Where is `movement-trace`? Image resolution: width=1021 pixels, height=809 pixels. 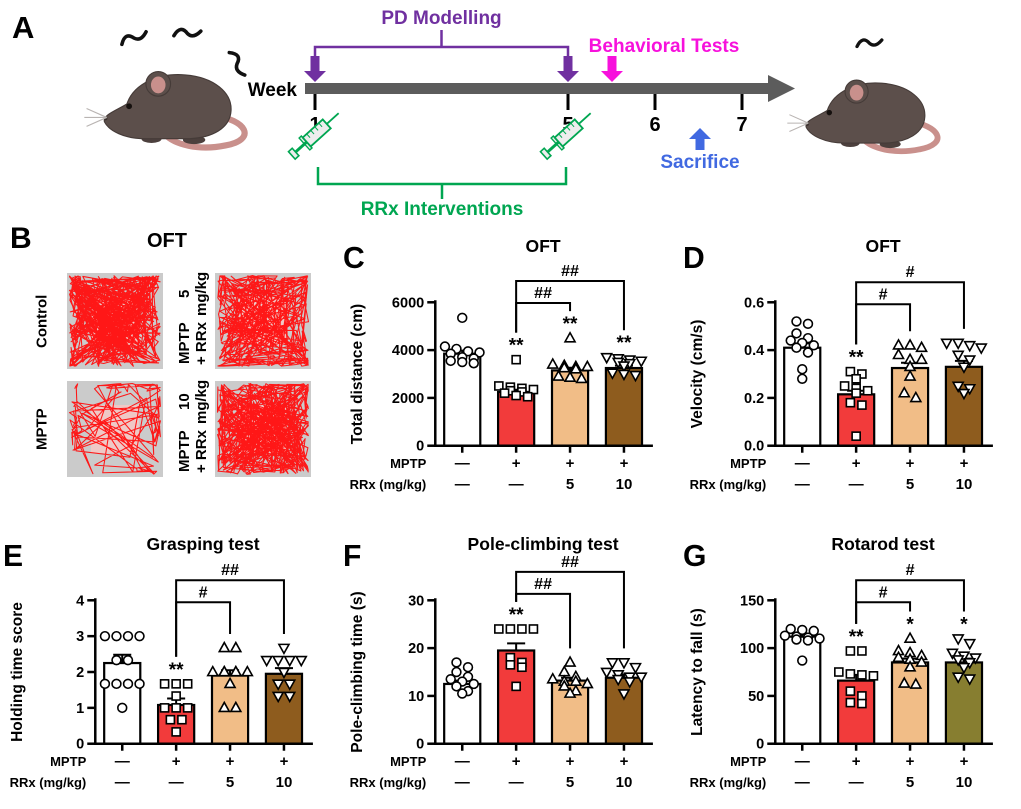
movement-trace is located at coordinates (263, 320).